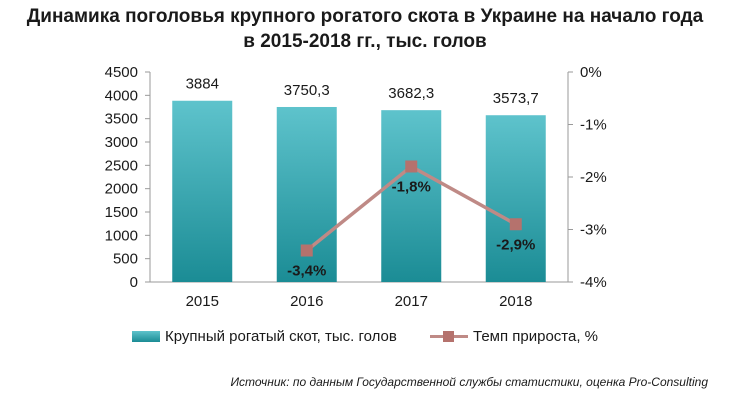 The height and width of the screenshot is (400, 730). Describe the element at coordinates (536, 336) in the screenshot. I see `legend-label-line: Темп прироста, %` at that location.